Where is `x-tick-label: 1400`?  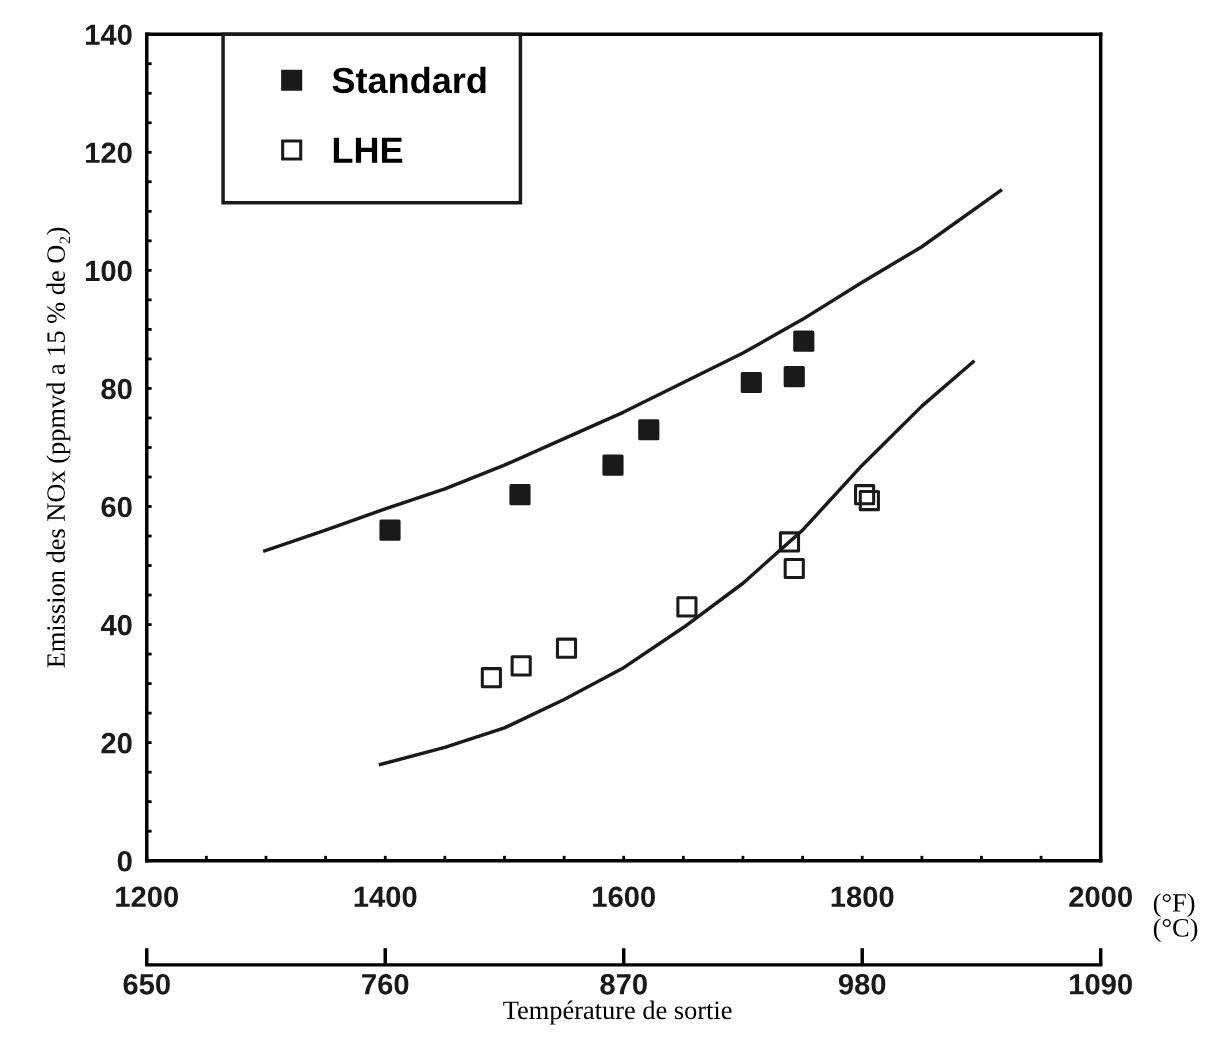
x-tick-label: 1400 is located at coordinates (385, 897).